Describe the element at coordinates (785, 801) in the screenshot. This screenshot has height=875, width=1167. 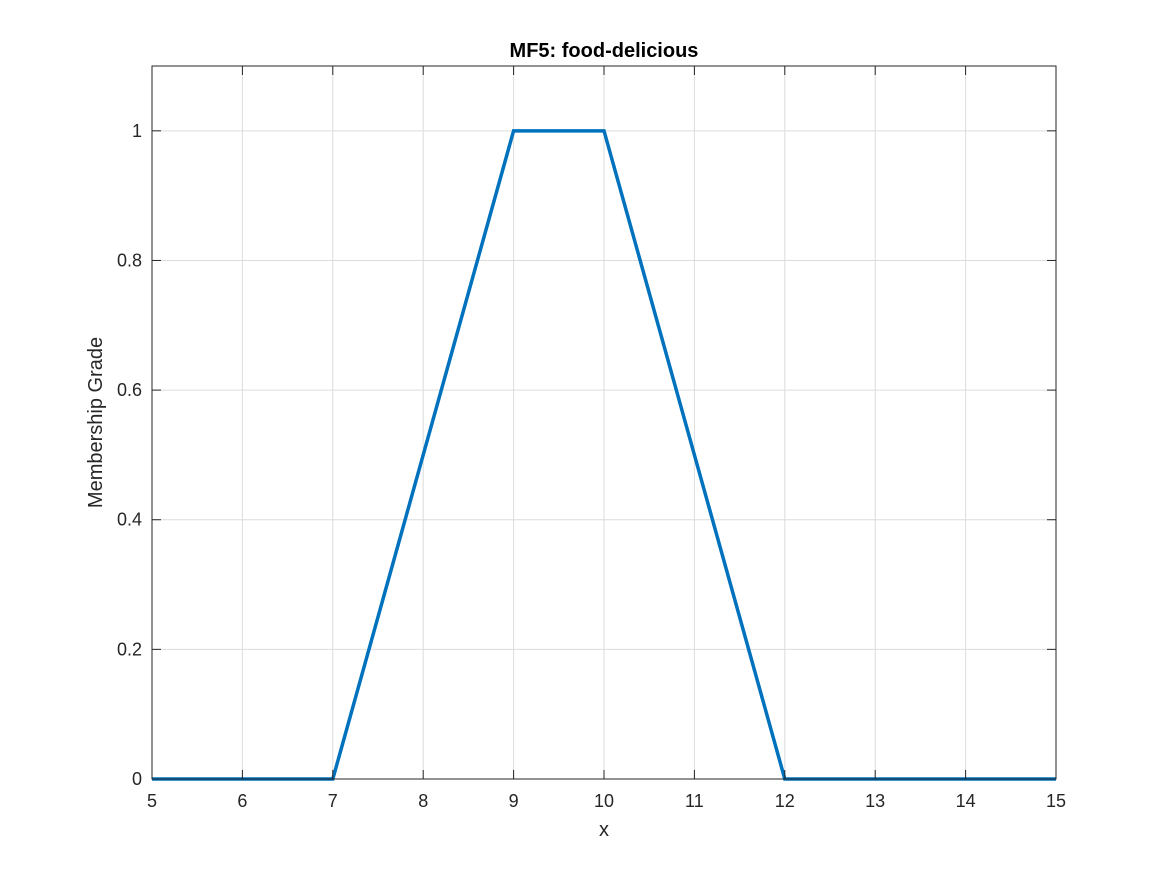
I see `x-tick-label: 12` at that location.